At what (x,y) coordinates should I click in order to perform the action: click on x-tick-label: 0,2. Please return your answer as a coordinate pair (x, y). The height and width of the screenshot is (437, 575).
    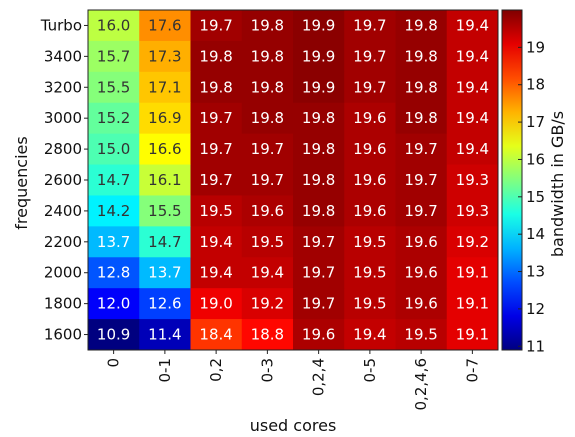
    Looking at the image, I should click on (216, 370).